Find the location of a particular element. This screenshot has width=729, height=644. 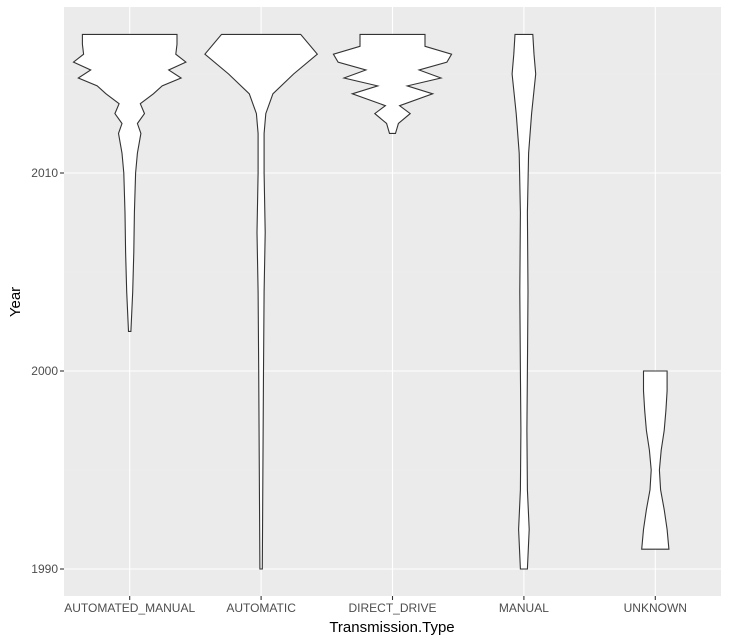

y-tick-label: 2010 is located at coordinates (44, 173).